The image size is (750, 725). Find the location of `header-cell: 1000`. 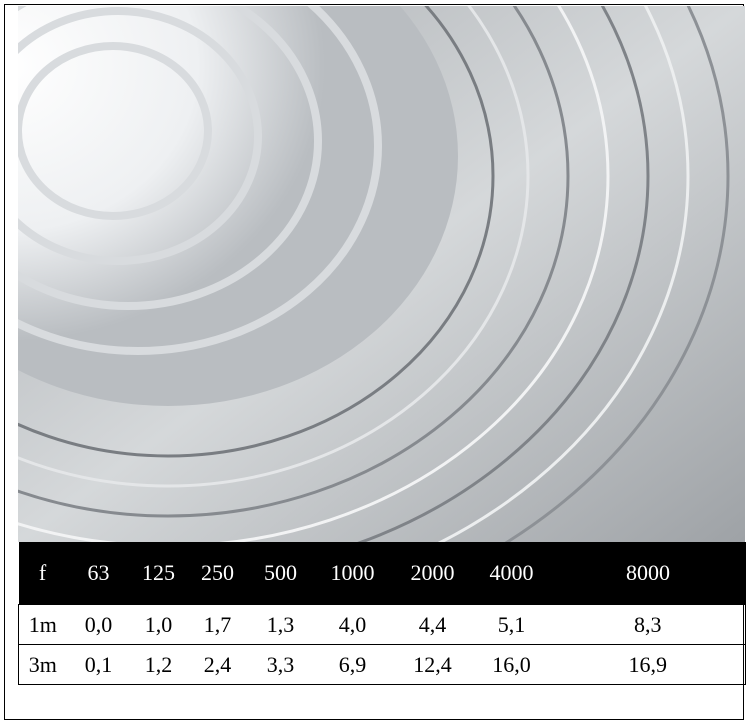

header-cell: 1000 is located at coordinates (352, 573).